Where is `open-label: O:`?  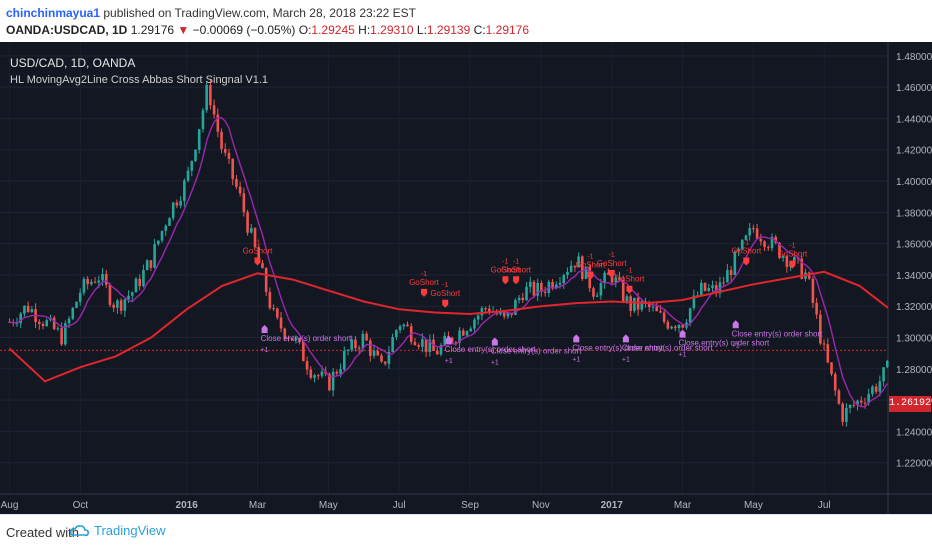 open-label: O: is located at coordinates (305, 30).